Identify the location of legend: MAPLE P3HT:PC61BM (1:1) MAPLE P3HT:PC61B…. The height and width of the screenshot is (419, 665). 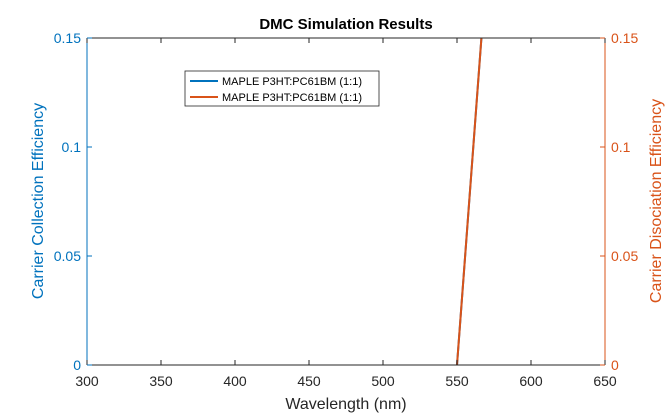
(282, 88).